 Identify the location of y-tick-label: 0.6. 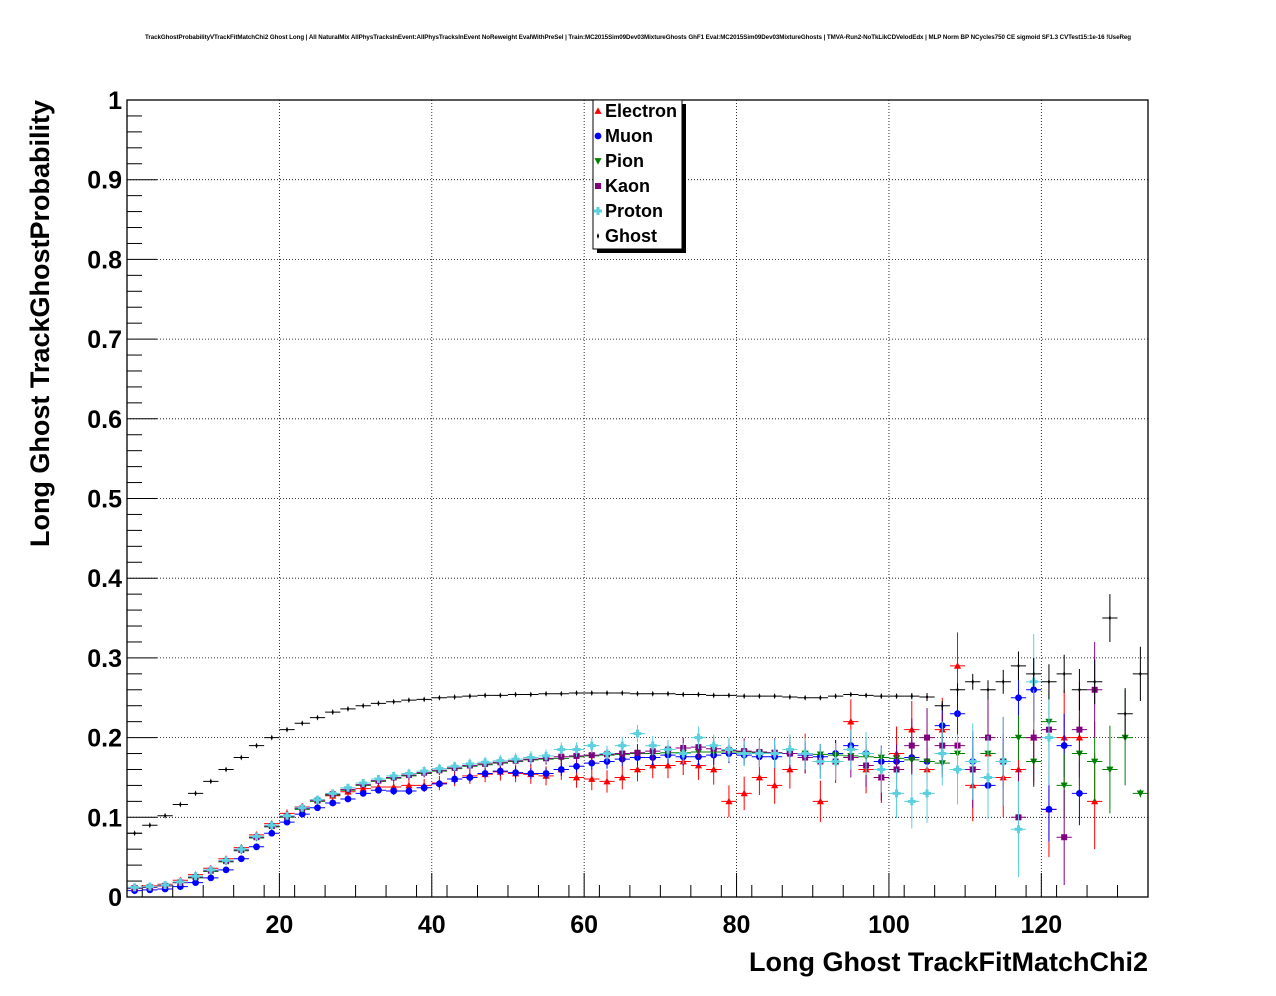
(104, 420).